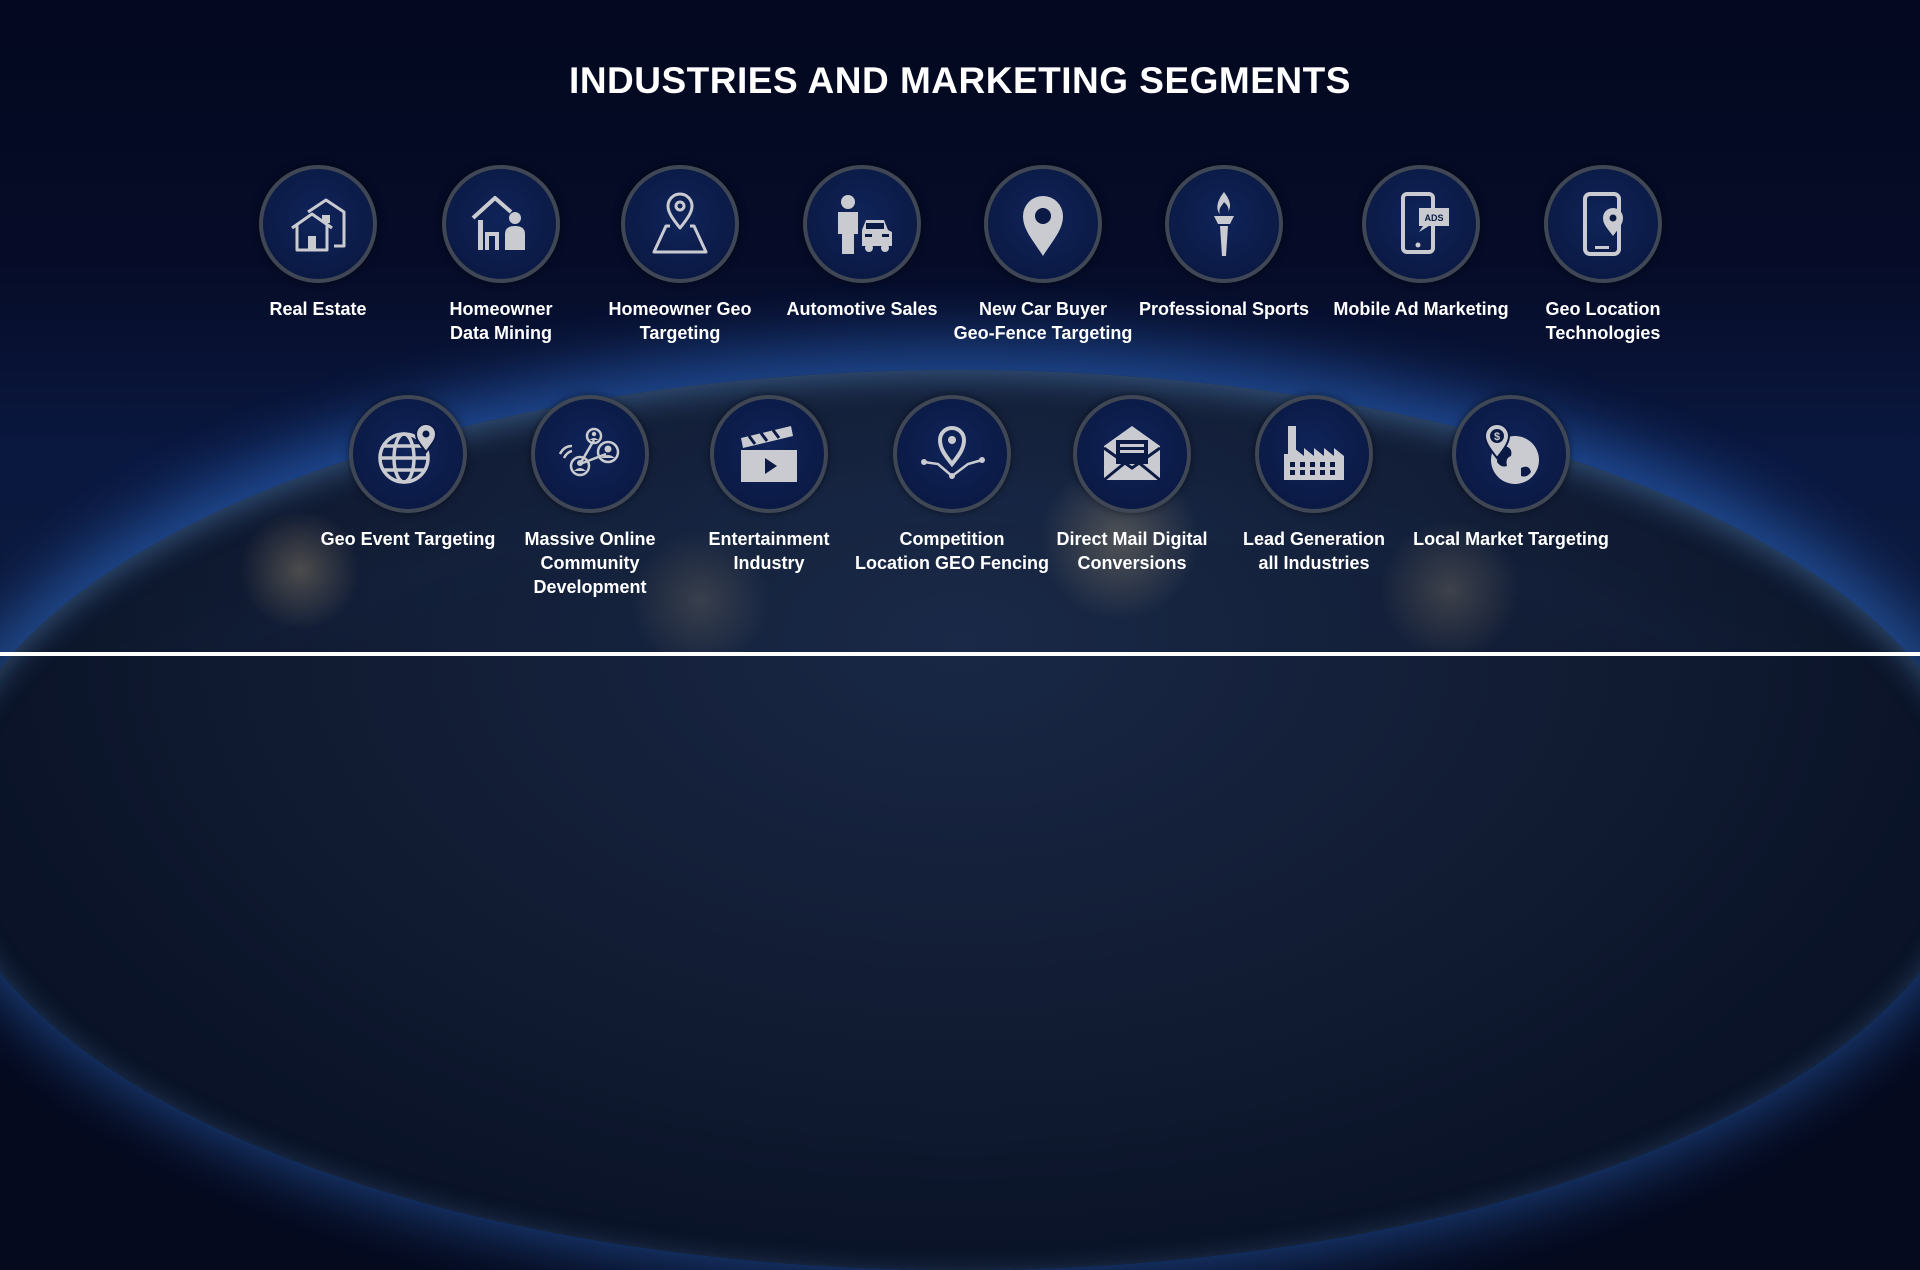 The width and height of the screenshot is (1920, 1270). I want to click on salesman-car-icon, so click(865, 224).